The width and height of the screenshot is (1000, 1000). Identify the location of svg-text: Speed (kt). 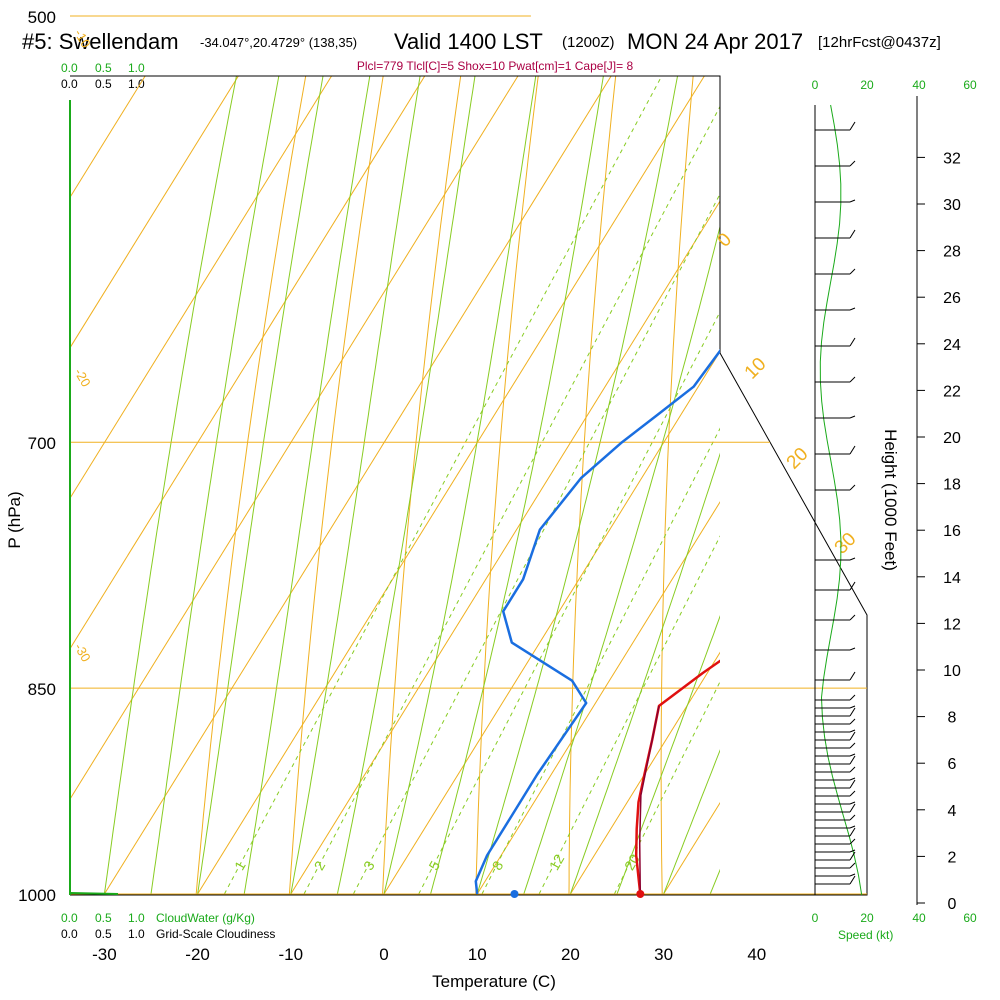
(865, 935).